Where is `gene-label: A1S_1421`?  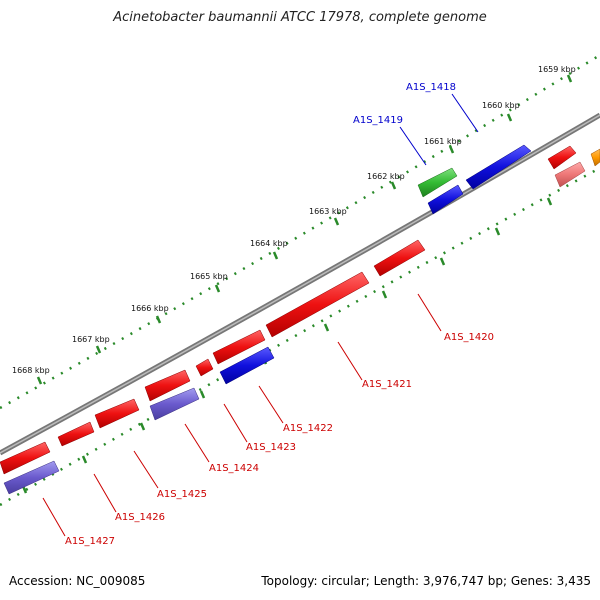 gene-label: A1S_1421 is located at coordinates (387, 384).